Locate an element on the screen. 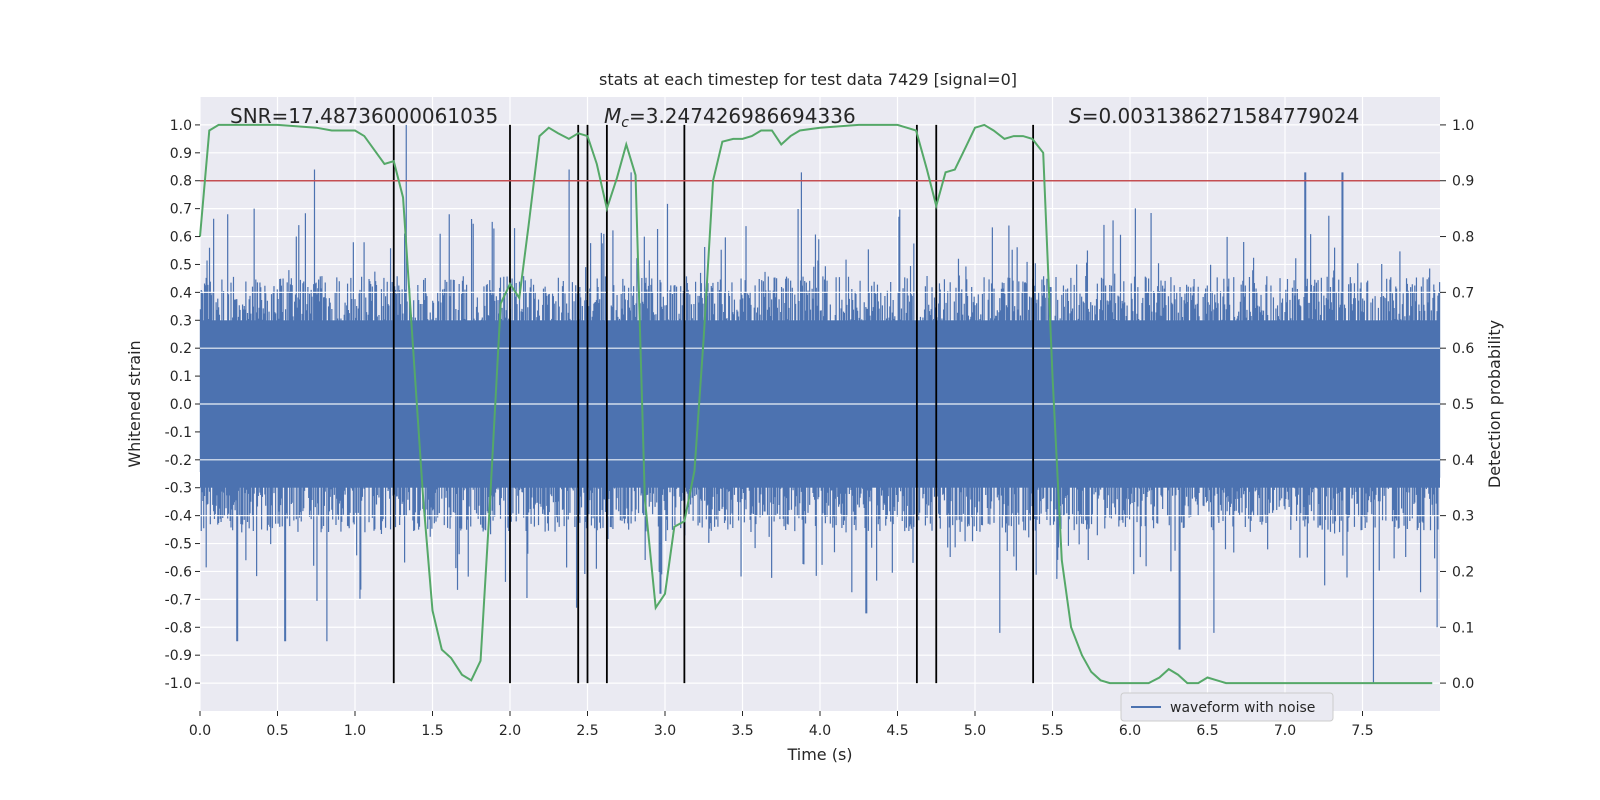 The height and width of the screenshot is (800, 1600). x-tick-label: 6.0 is located at coordinates (1130, 731).